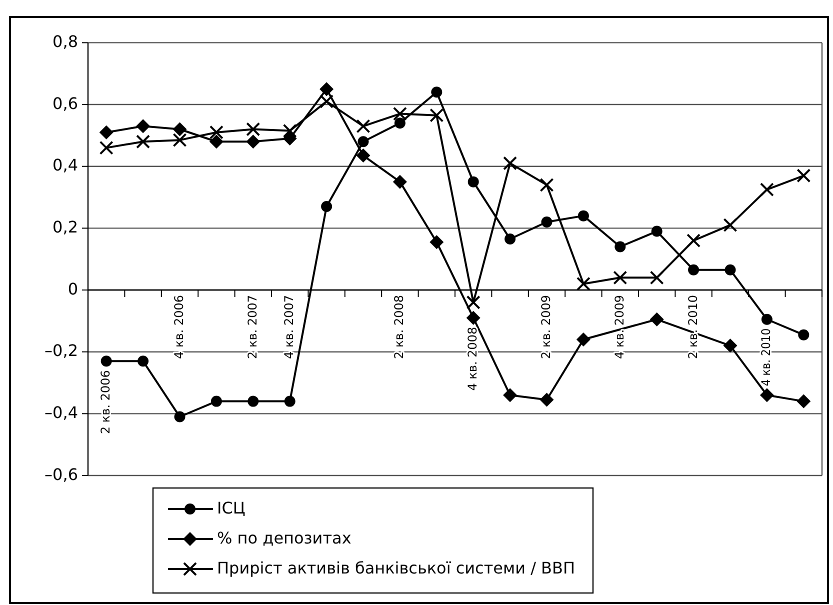 Image resolution: width=833 pixels, height=605 pixels. Describe the element at coordinates (65, 165) in the screenshot. I see `y-tick-label: 0,4` at that location.